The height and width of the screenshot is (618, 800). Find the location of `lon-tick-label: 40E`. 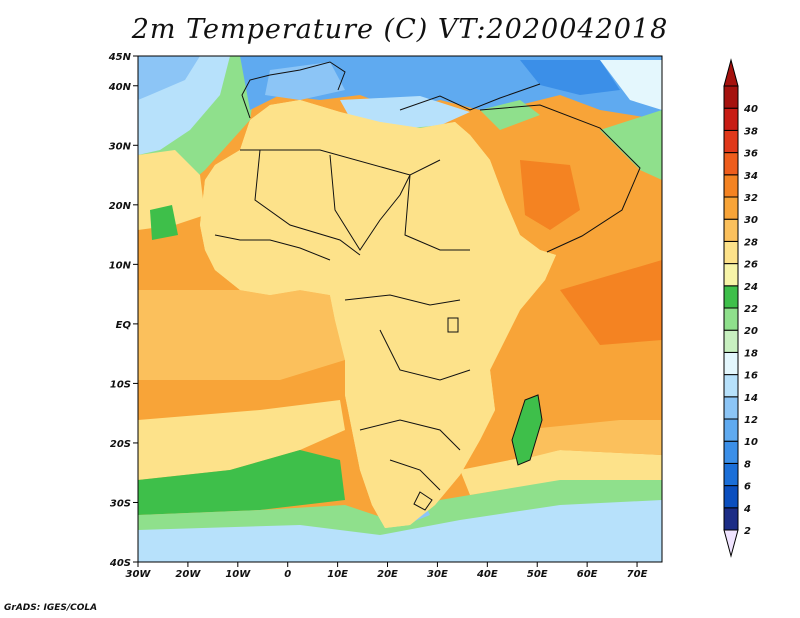

lon-tick-label: 40E is located at coordinates (487, 574).